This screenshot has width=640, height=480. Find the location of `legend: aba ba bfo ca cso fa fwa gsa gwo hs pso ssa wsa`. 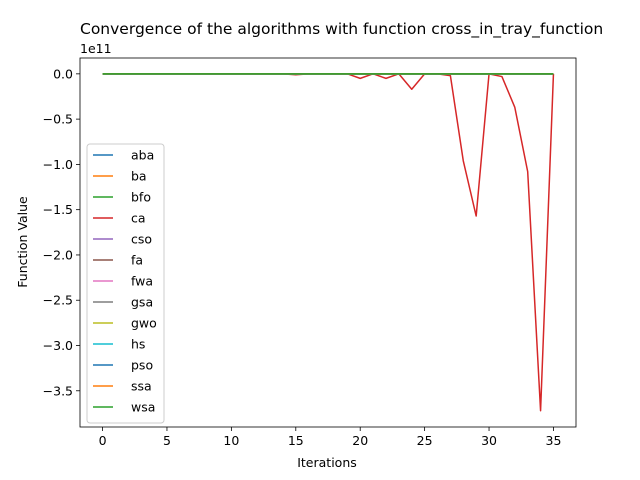

legend: aba ba bfo ca cso fa fwa gsa gwo hs pso ssa wsa is located at coordinates (125, 283).